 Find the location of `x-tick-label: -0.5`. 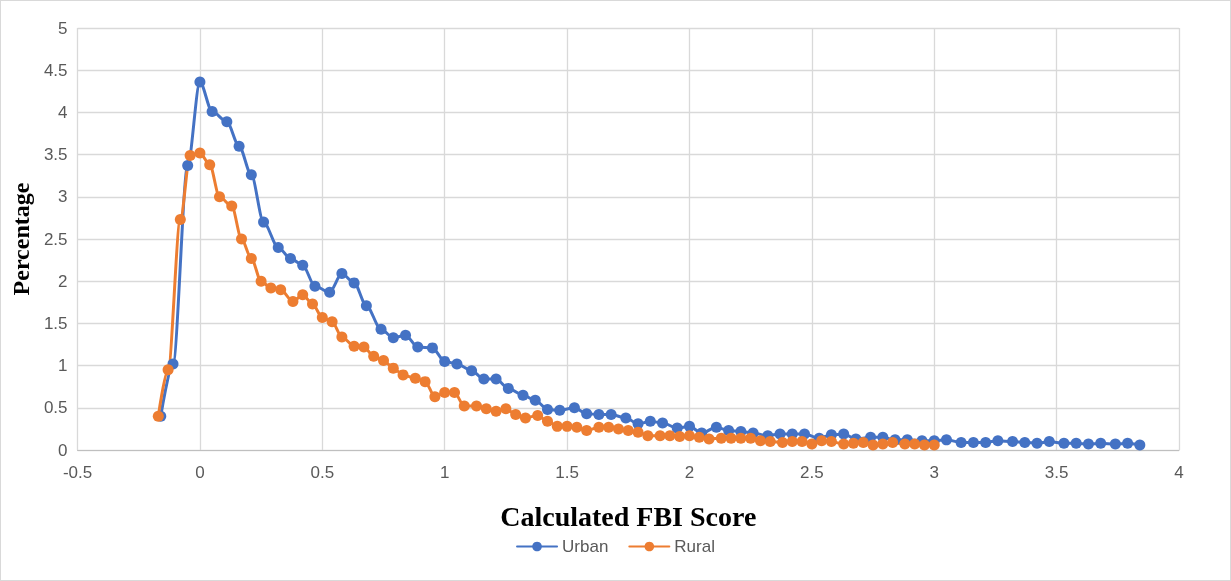

x-tick-label: -0.5 is located at coordinates (77, 472).